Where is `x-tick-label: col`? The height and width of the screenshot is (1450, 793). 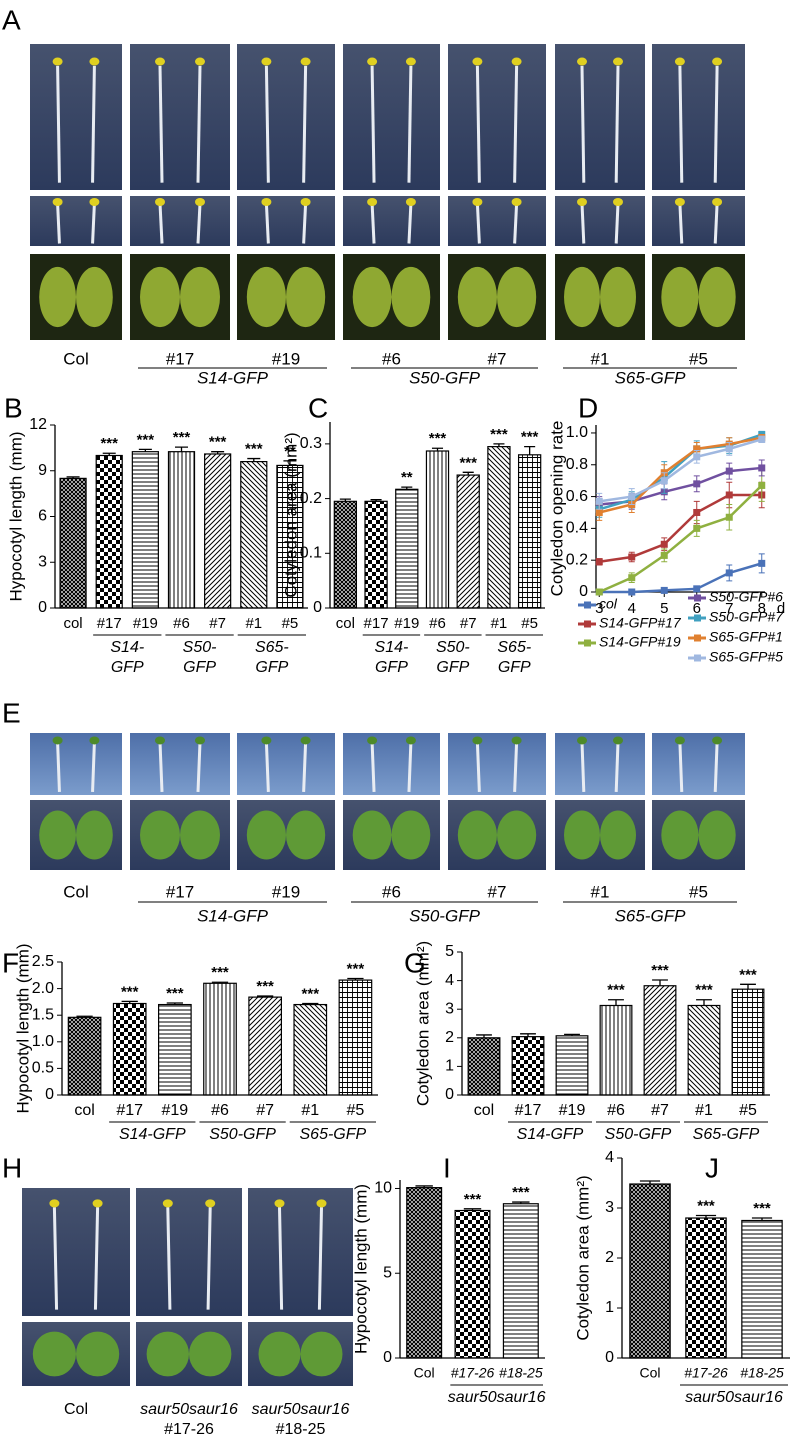
x-tick-label: col is located at coordinates (84, 1110).